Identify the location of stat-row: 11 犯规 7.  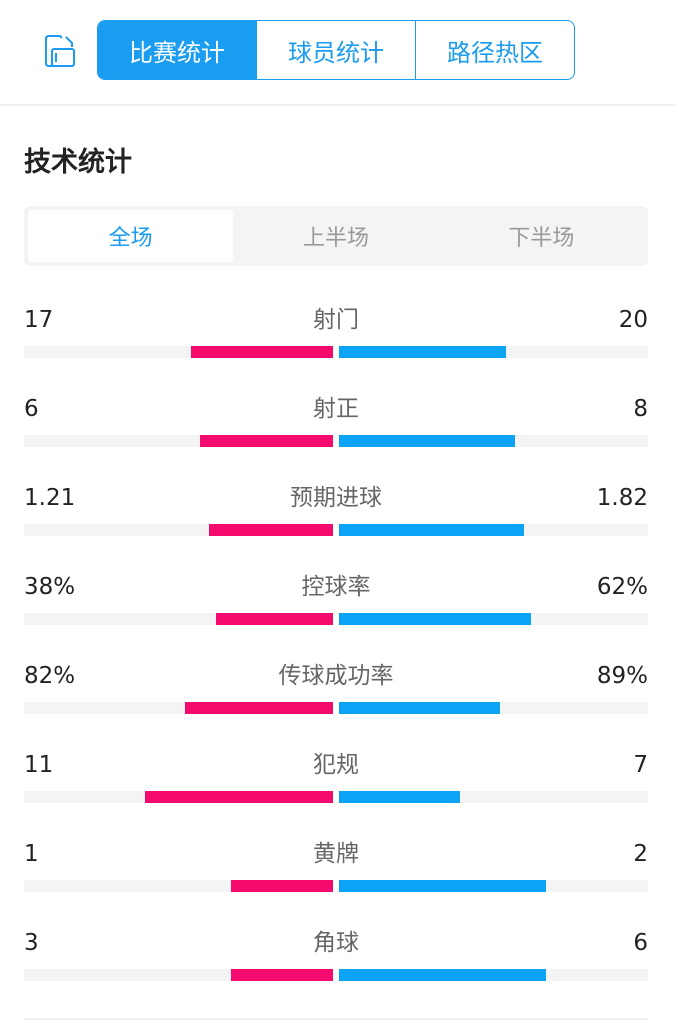
(336, 781).